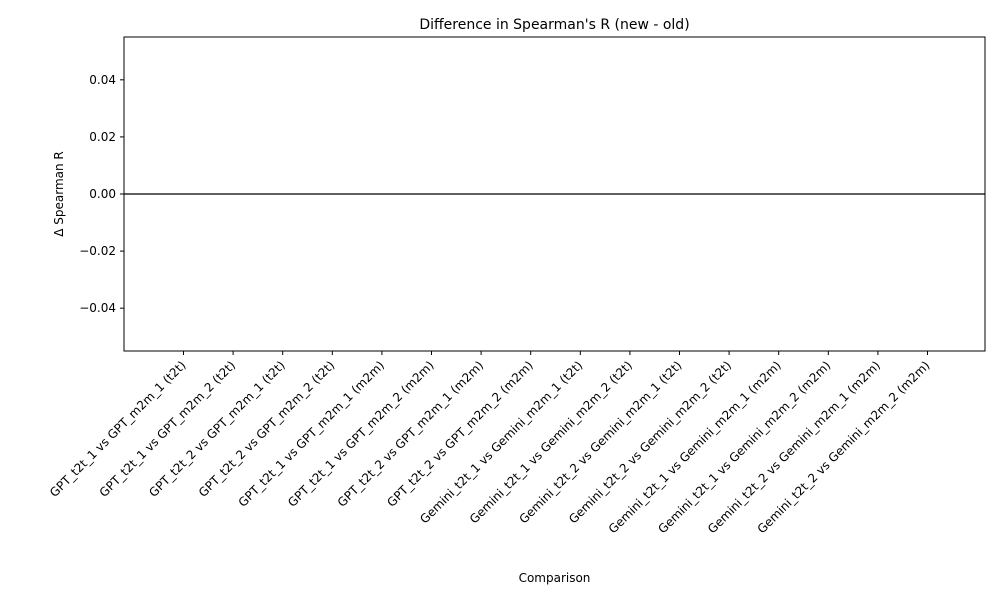 This screenshot has width=1000, height=600. I want to click on x-axis-title: Comparison, so click(555, 578).